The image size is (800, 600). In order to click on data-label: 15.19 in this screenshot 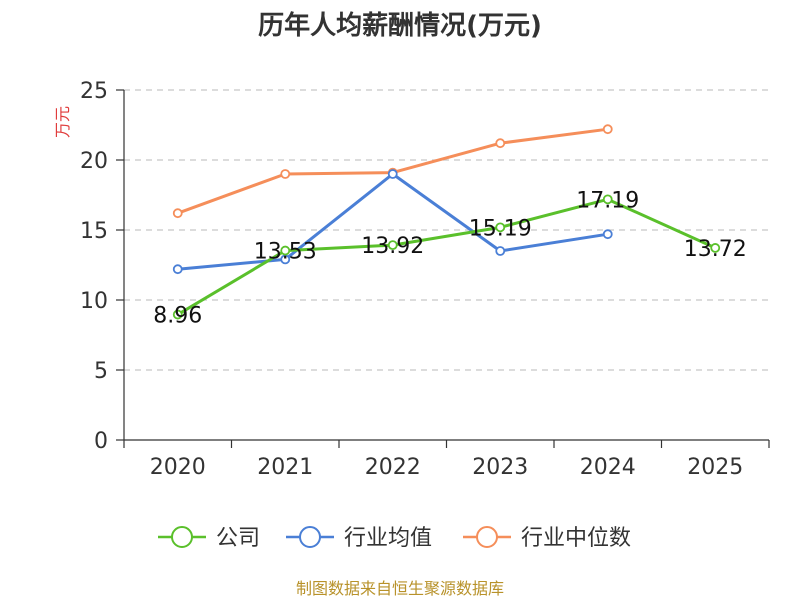, I will do `click(500, 228)`.